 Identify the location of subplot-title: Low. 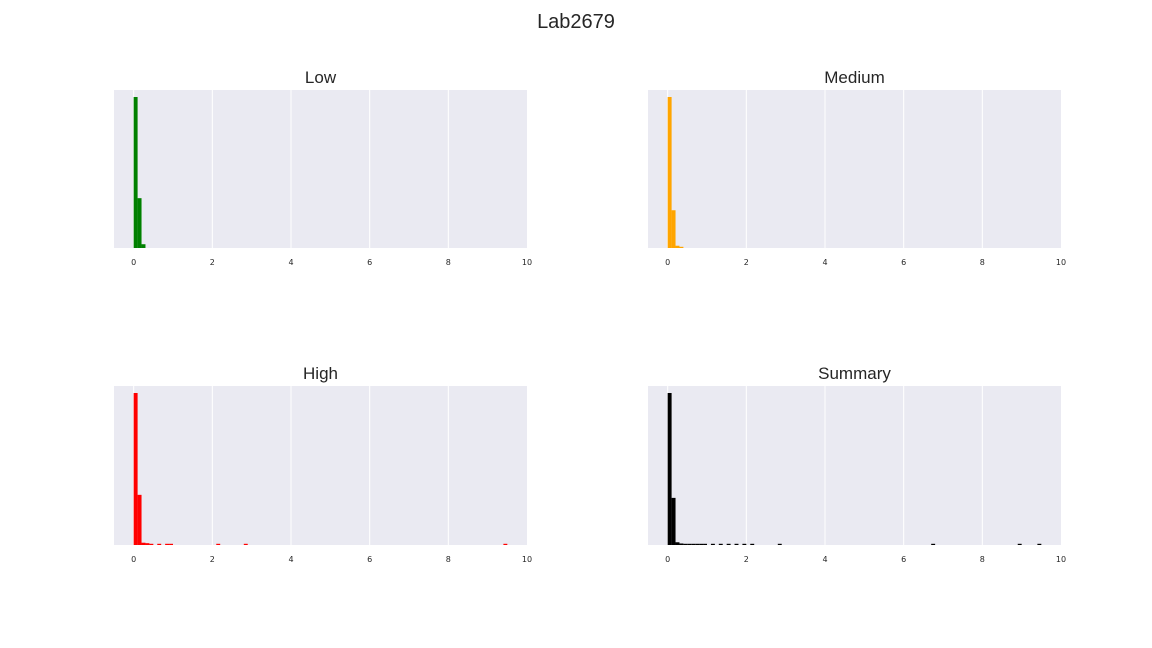
(321, 77).